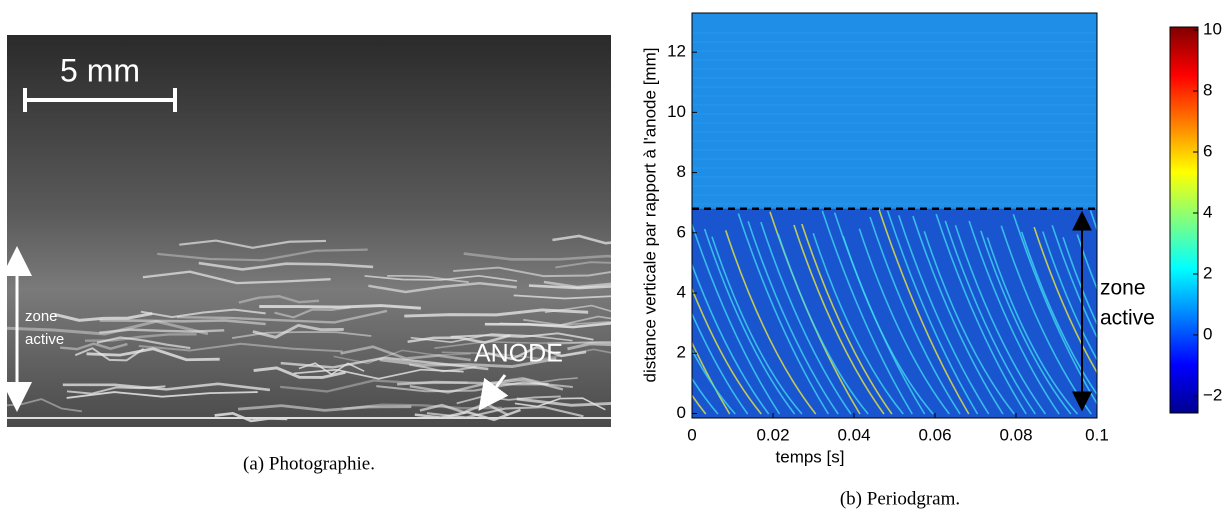 This screenshot has width=1230, height=518. What do you see at coordinates (1184, 220) in the screenshot?
I see `colorbar` at bounding box center [1184, 220].